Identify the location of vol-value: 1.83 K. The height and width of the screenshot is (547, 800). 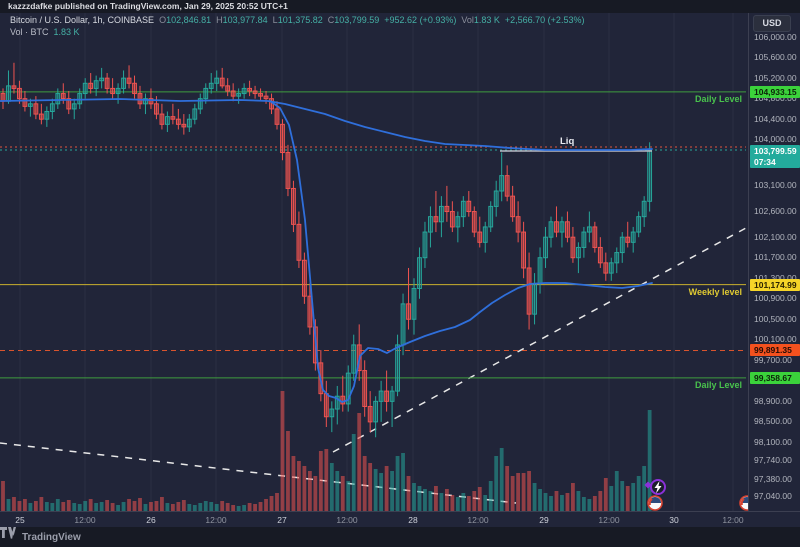
(486, 20).